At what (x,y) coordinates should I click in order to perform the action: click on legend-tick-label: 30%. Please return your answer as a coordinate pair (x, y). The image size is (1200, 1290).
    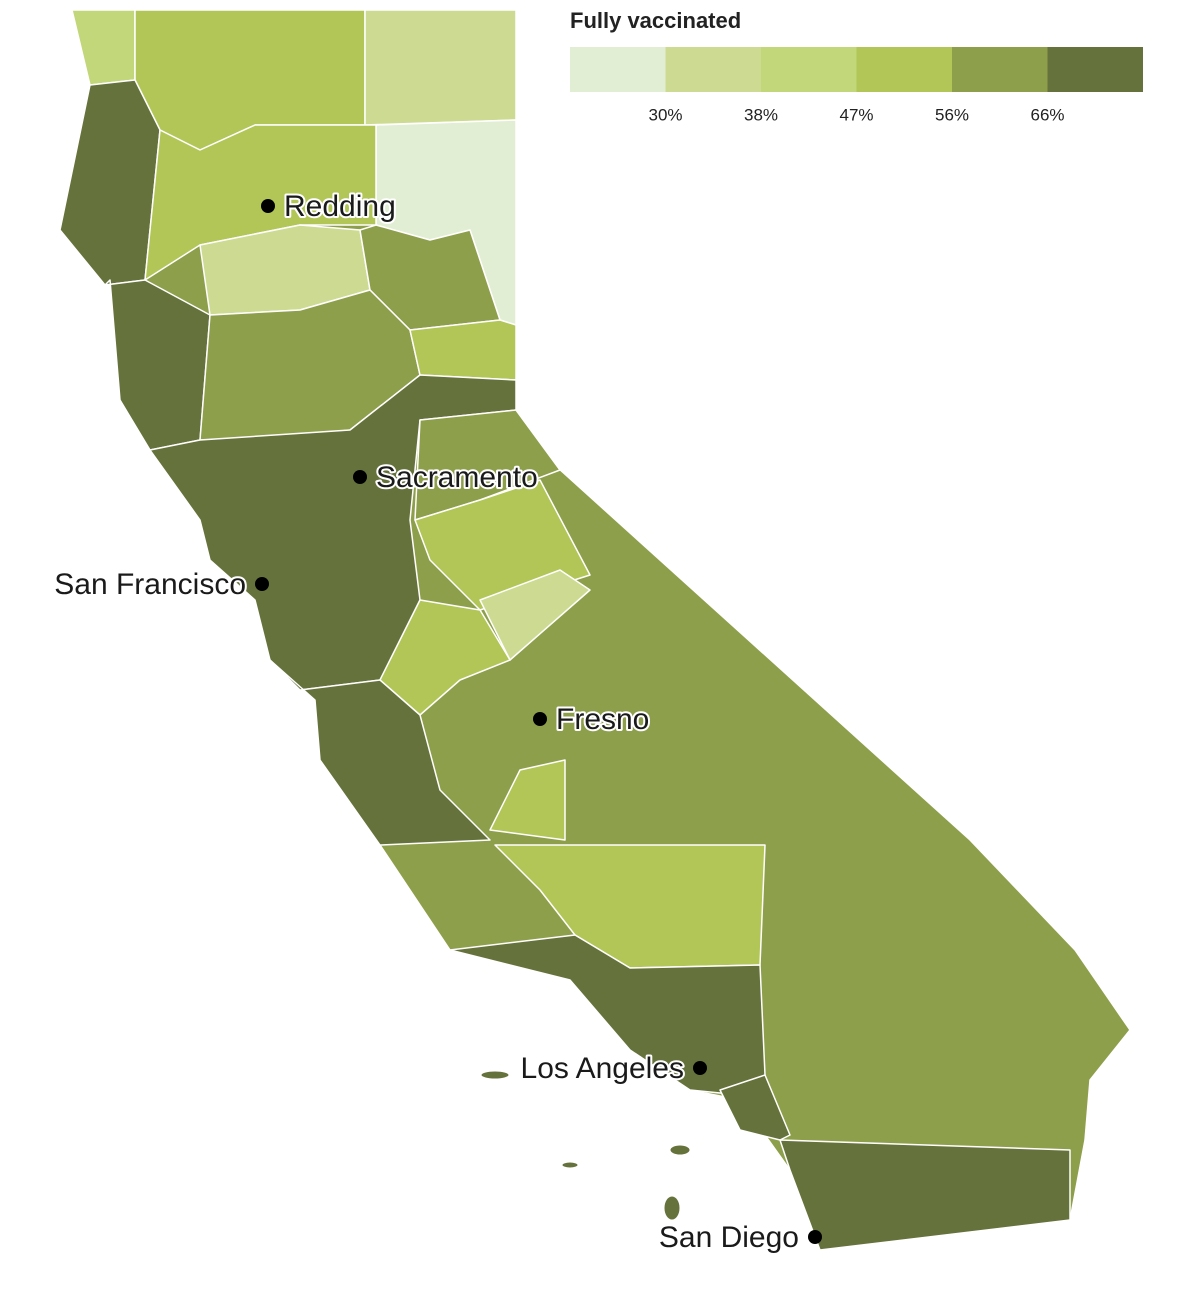
    Looking at the image, I should click on (665, 114).